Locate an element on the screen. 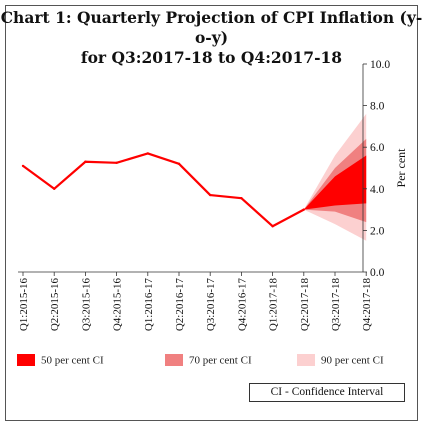 The height and width of the screenshot is (426, 423). x-tick-label-5: Q2:2016-17 is located at coordinates (180, 305).